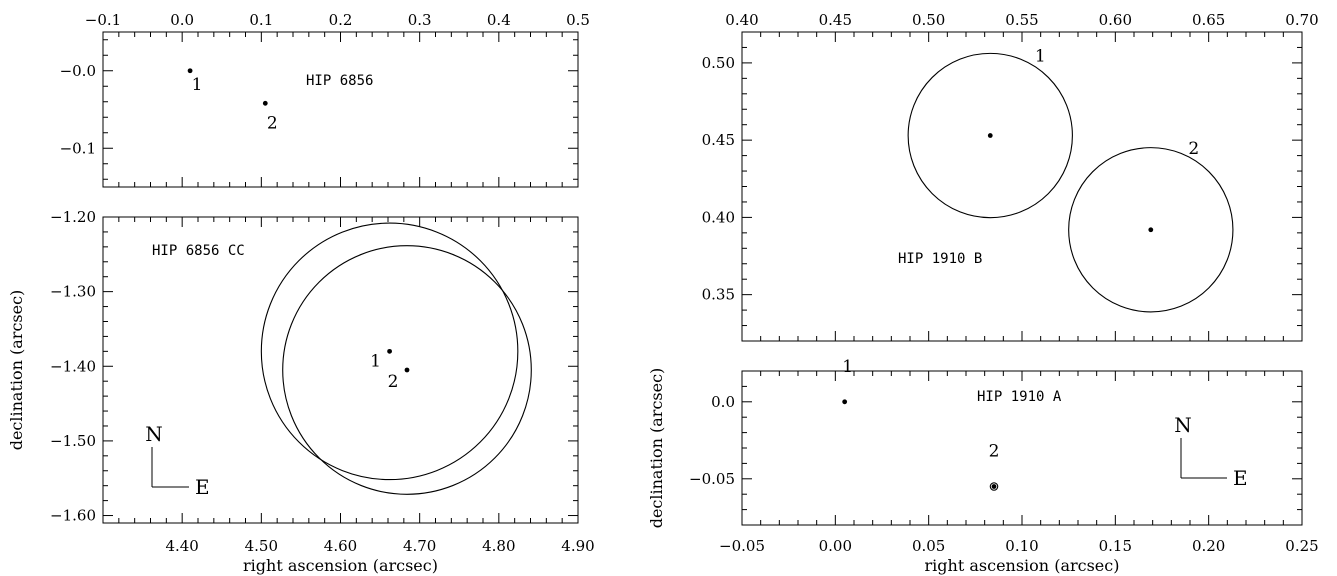 Image resolution: width=1337 pixels, height=576 pixels. I want to click on panel-left-top-x-tick-label: 0.5, so click(578, 20).